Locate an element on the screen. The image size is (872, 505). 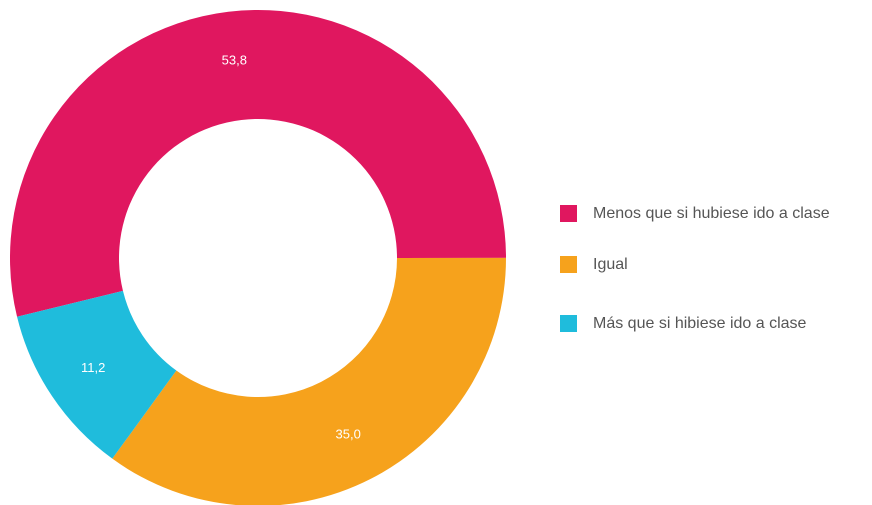
legend-label: Igual is located at coordinates (610, 264).